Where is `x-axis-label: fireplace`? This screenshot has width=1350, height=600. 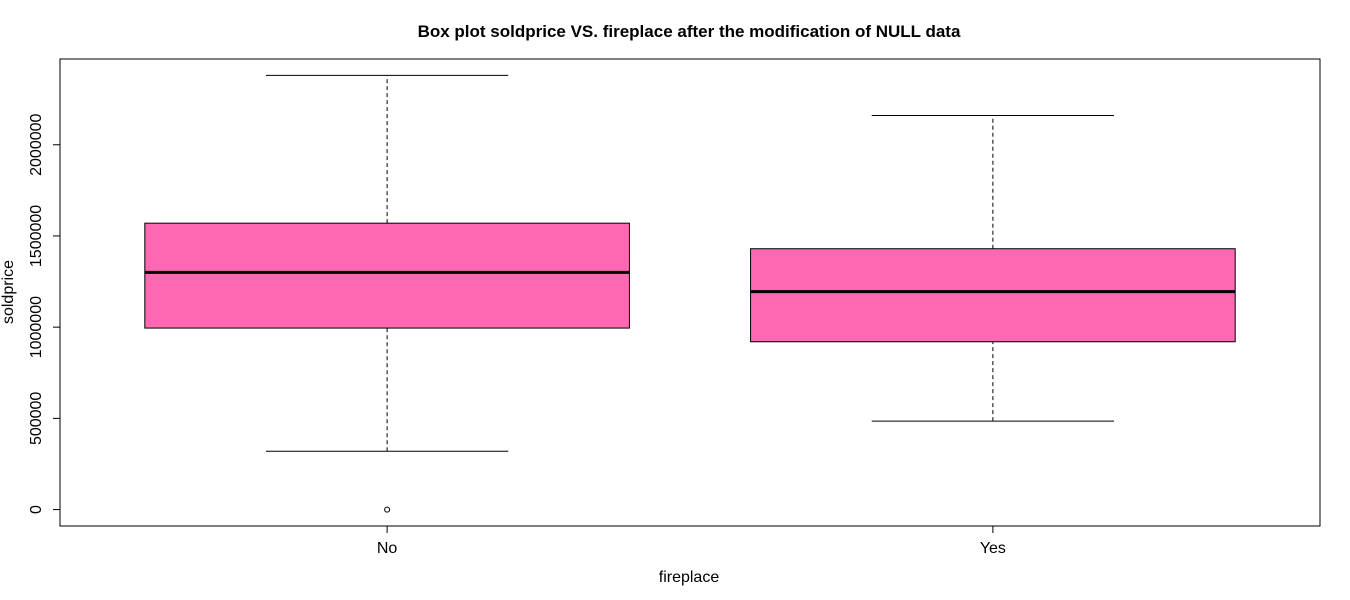
x-axis-label: fireplace is located at coordinates (689, 577).